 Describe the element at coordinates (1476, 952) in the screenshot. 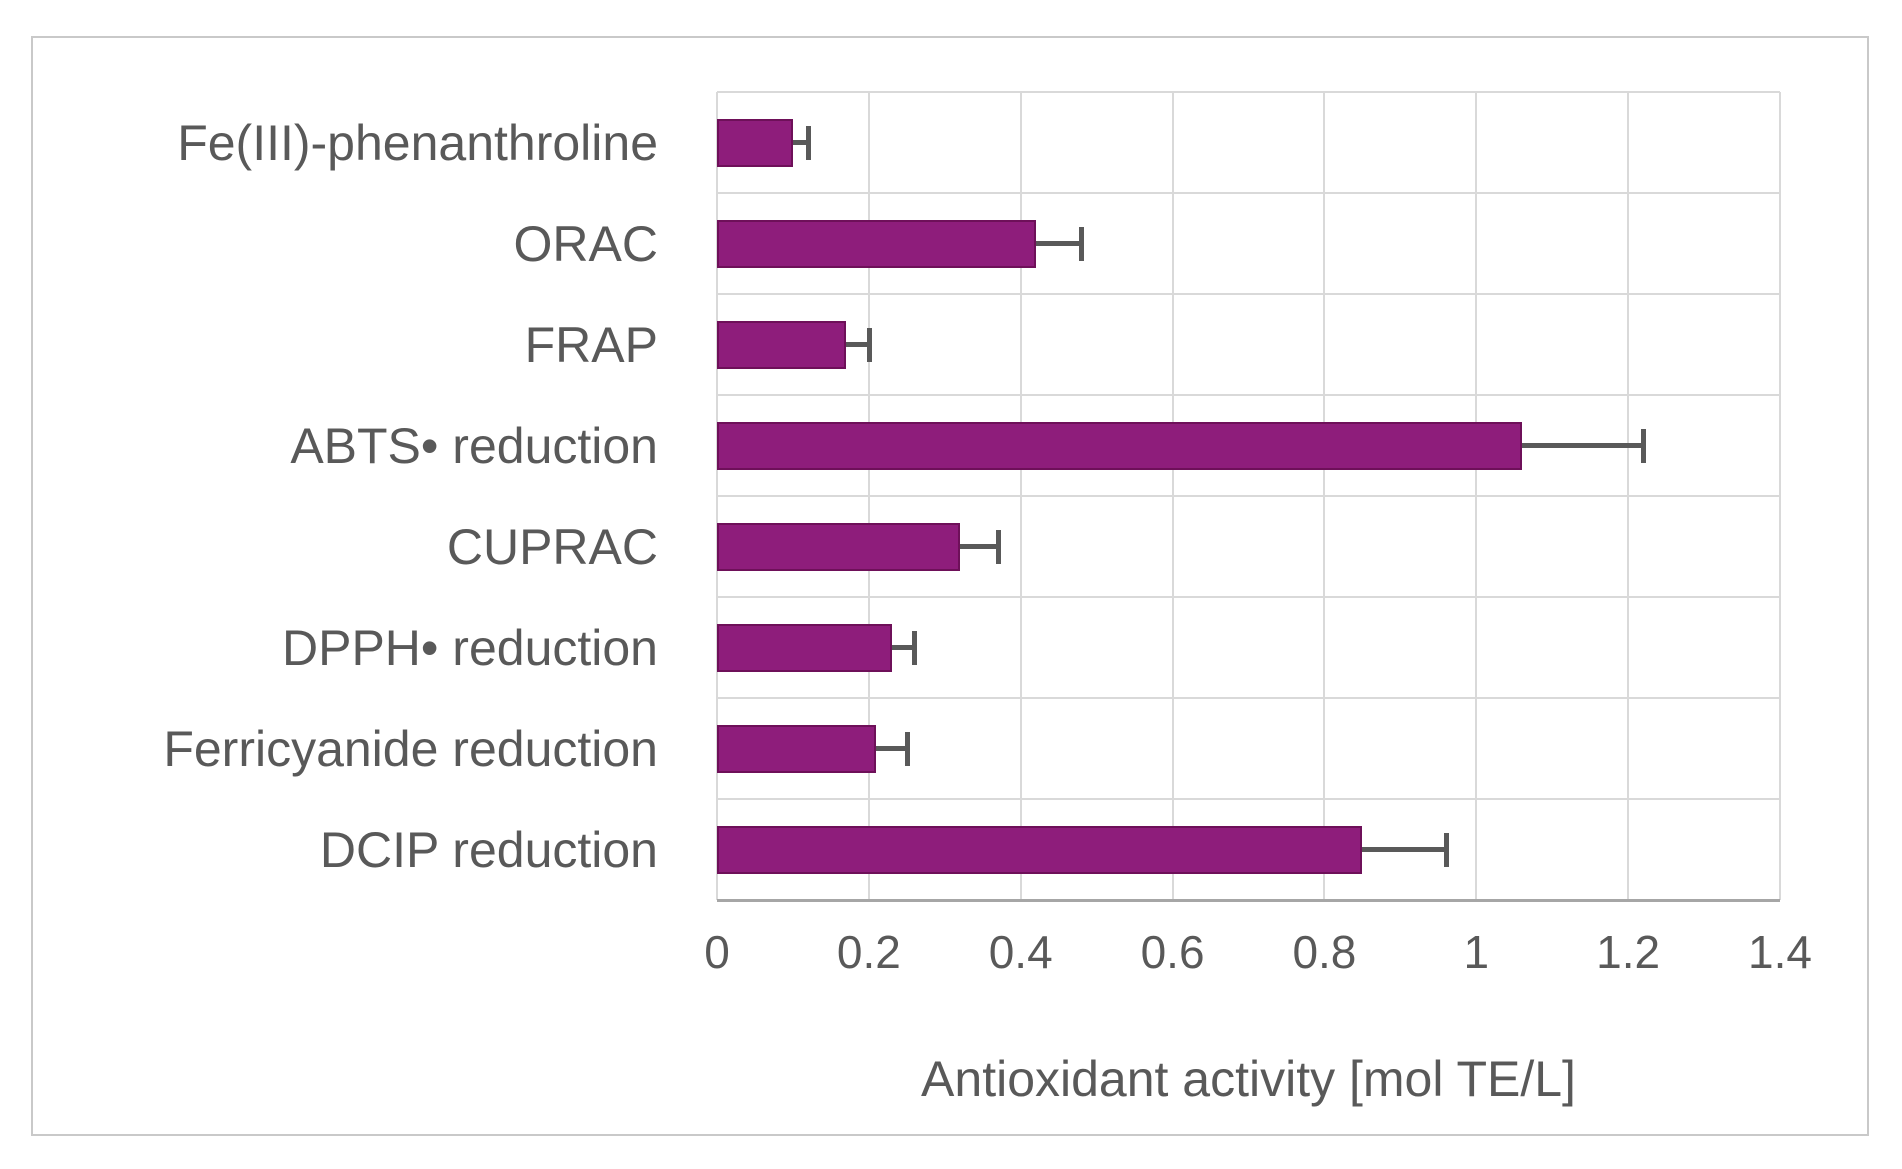

I see `x-tick-label: 1` at that location.